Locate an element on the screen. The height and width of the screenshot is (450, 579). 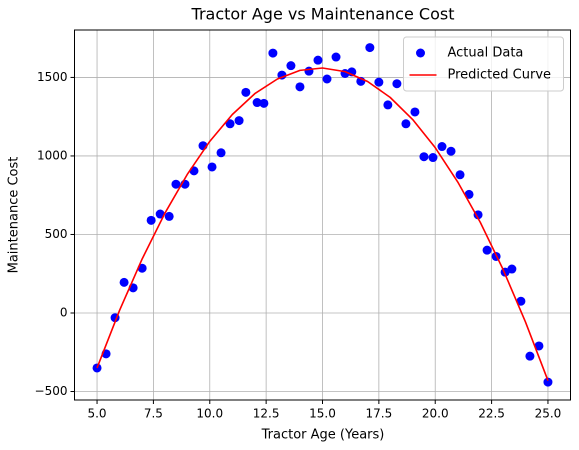
legend-label: Actual Data is located at coordinates (486, 53).